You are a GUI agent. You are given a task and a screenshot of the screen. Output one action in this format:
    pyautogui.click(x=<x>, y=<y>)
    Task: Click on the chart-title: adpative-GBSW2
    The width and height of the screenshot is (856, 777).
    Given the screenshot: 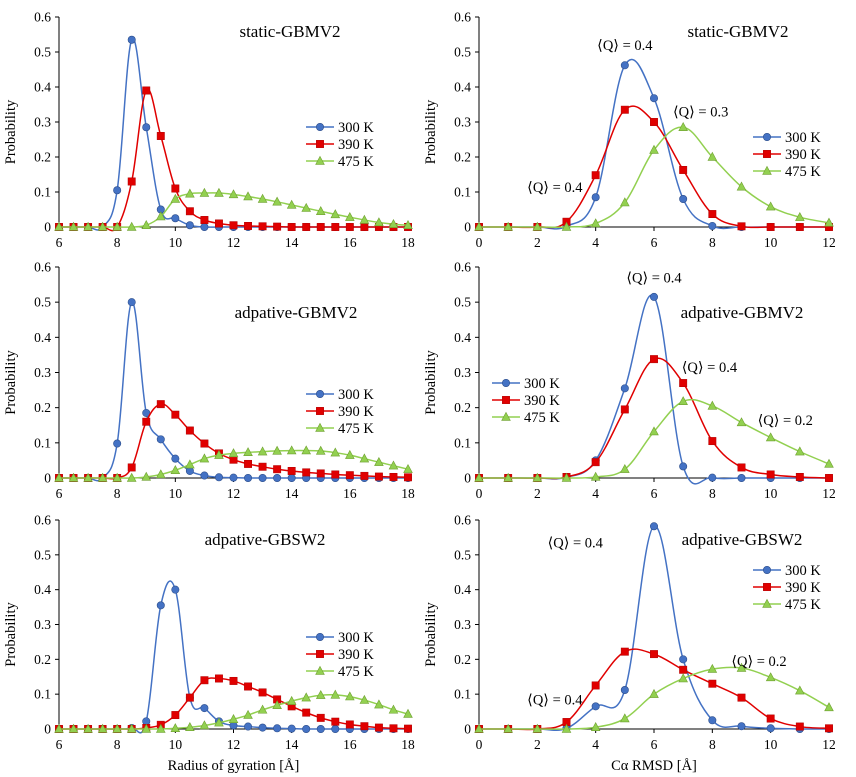 What is the action you would take?
    pyautogui.click(x=742, y=539)
    